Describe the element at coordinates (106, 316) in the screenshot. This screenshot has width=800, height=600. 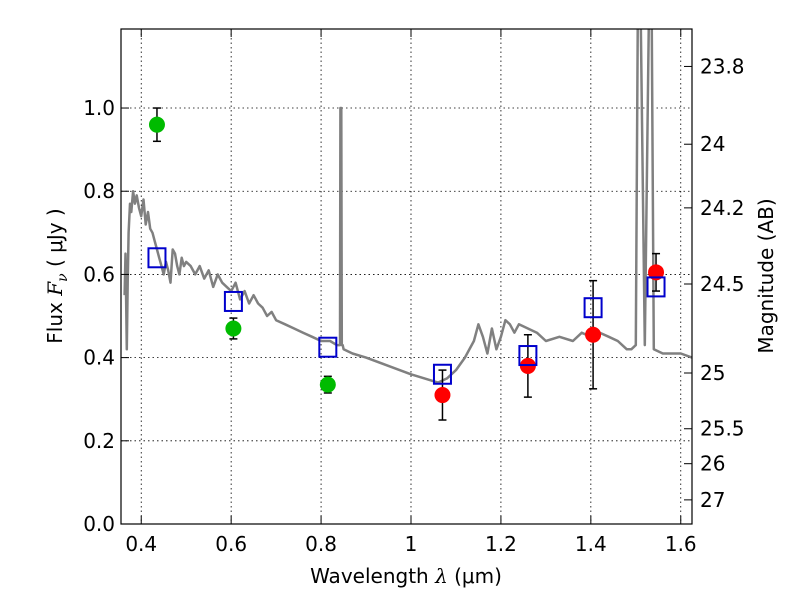
I see `y-axis-ticks: 0.0 0.2 0.4 0.6 0.8 1.0` at that location.